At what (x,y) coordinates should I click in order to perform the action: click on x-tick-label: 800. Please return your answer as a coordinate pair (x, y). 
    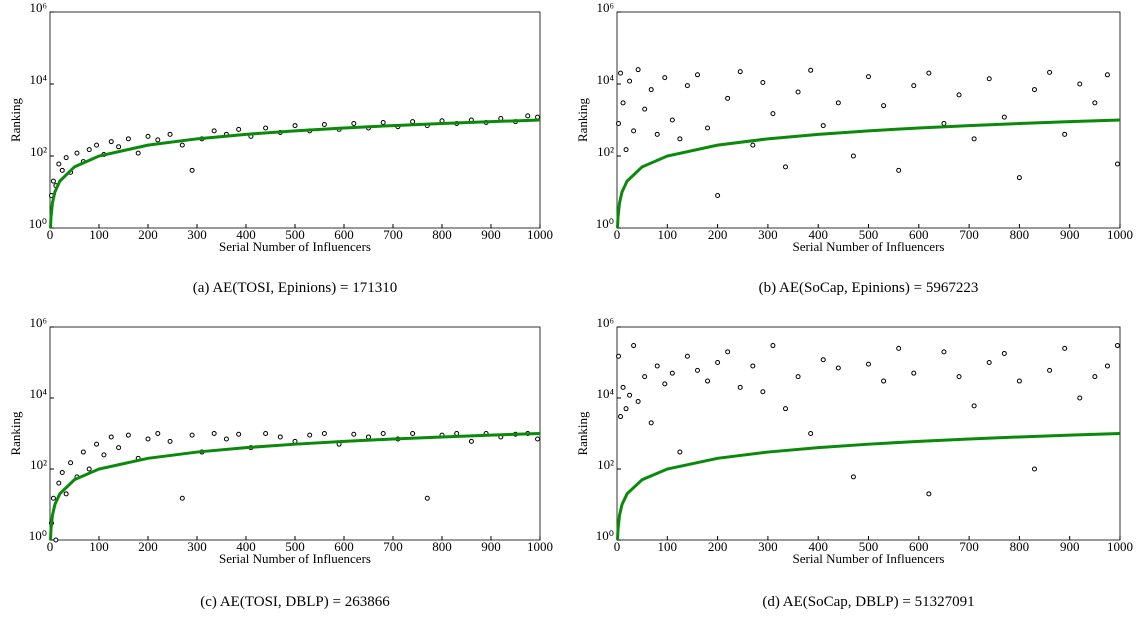
    Looking at the image, I should click on (1020, 234).